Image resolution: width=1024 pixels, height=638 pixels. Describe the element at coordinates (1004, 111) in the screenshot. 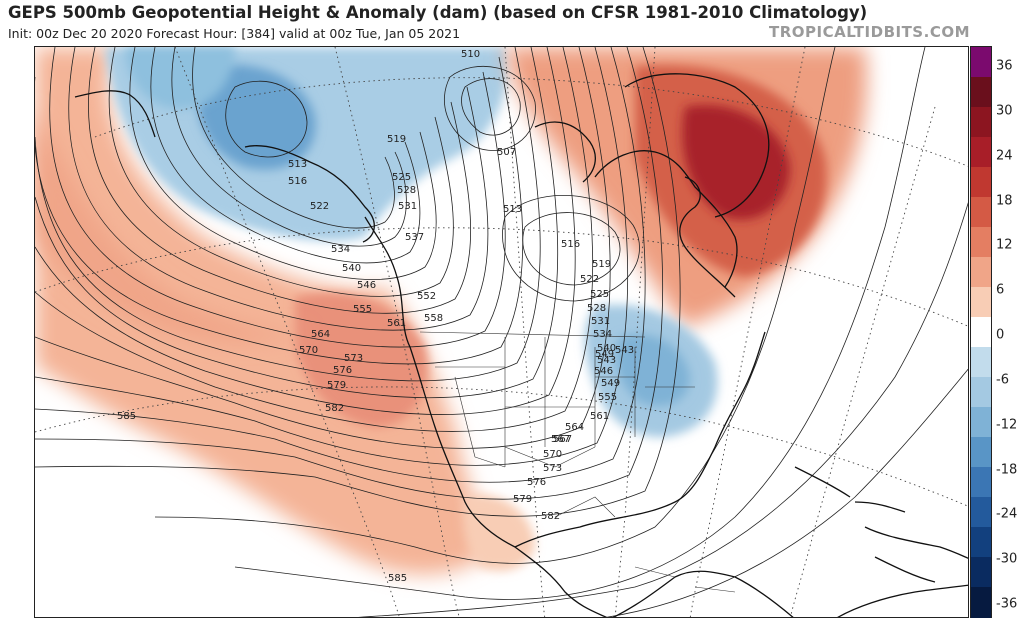

I see `colorbar-tick-label: 30` at that location.